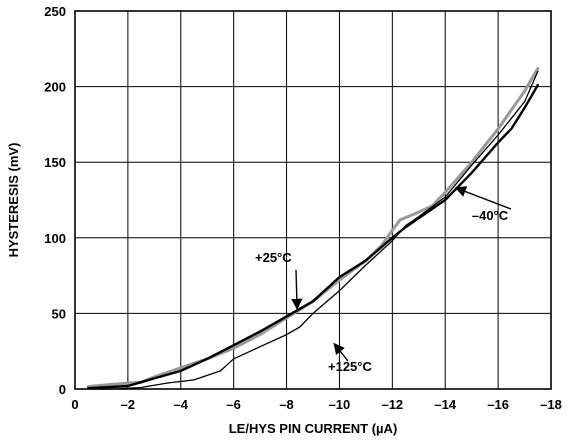  I want to click on annotation-label: +25°C, so click(273, 257).